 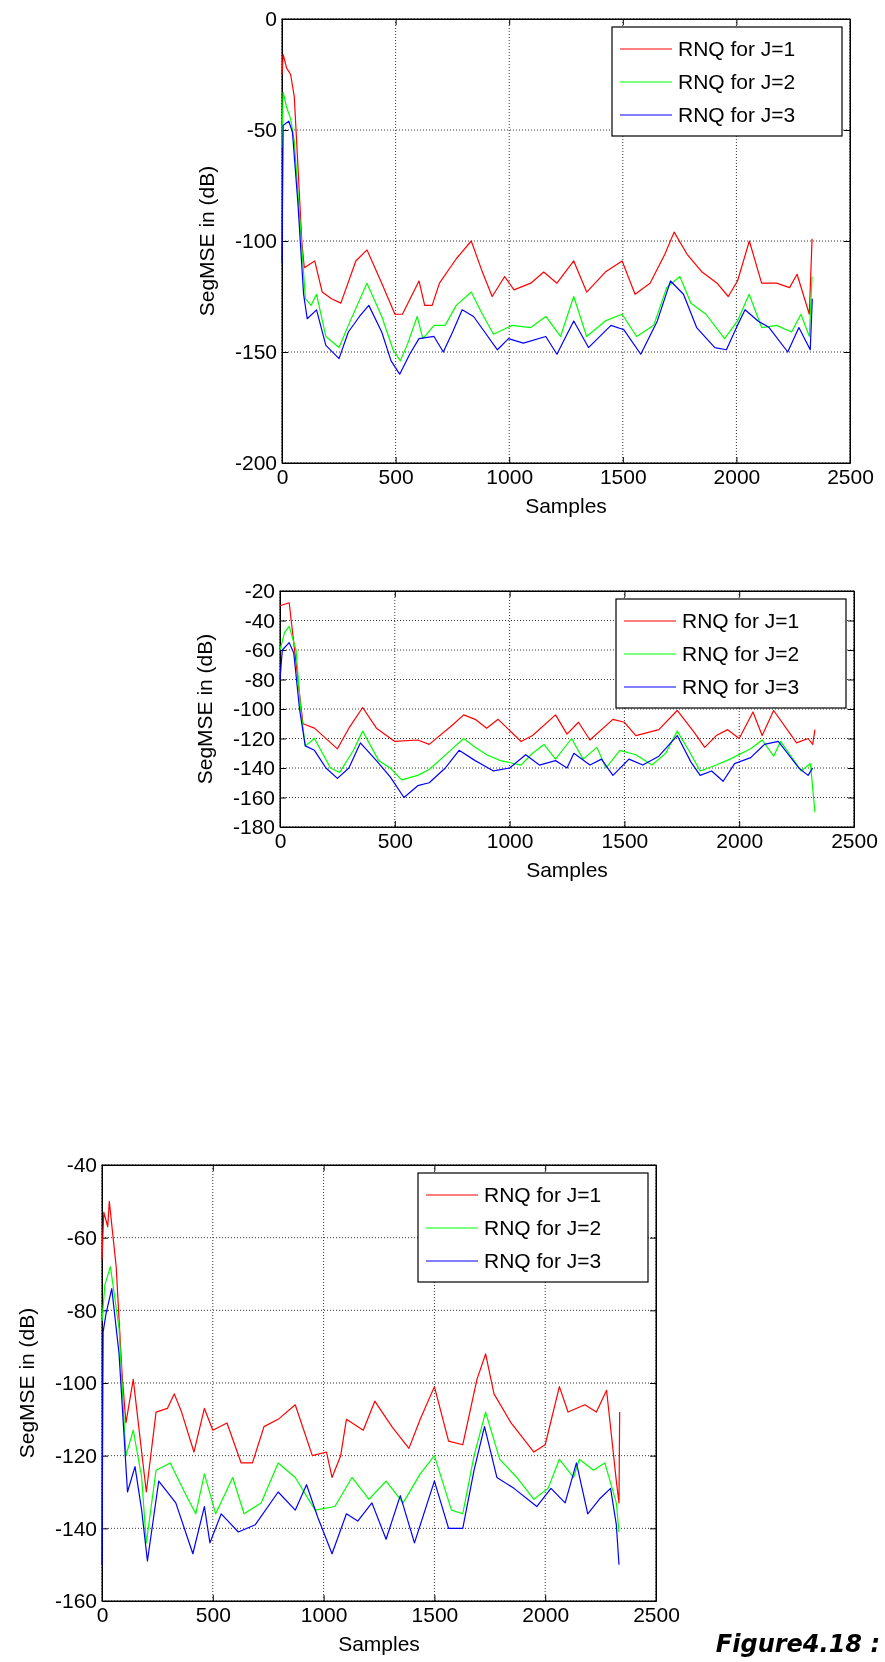 I want to click on y-tick-label: -180, so click(x=253, y=827).